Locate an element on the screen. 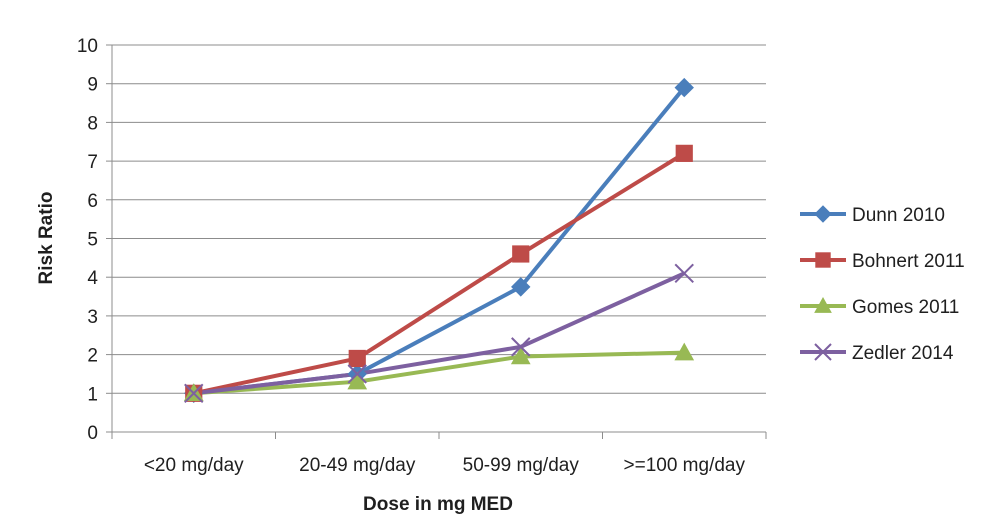 The image size is (986, 525). y-tick-label: 8 is located at coordinates (92, 123).